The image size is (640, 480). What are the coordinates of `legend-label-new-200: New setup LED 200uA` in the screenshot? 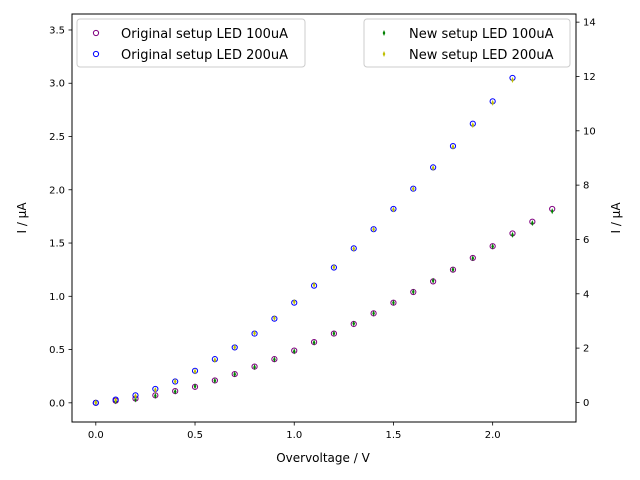 It's located at (481, 55).